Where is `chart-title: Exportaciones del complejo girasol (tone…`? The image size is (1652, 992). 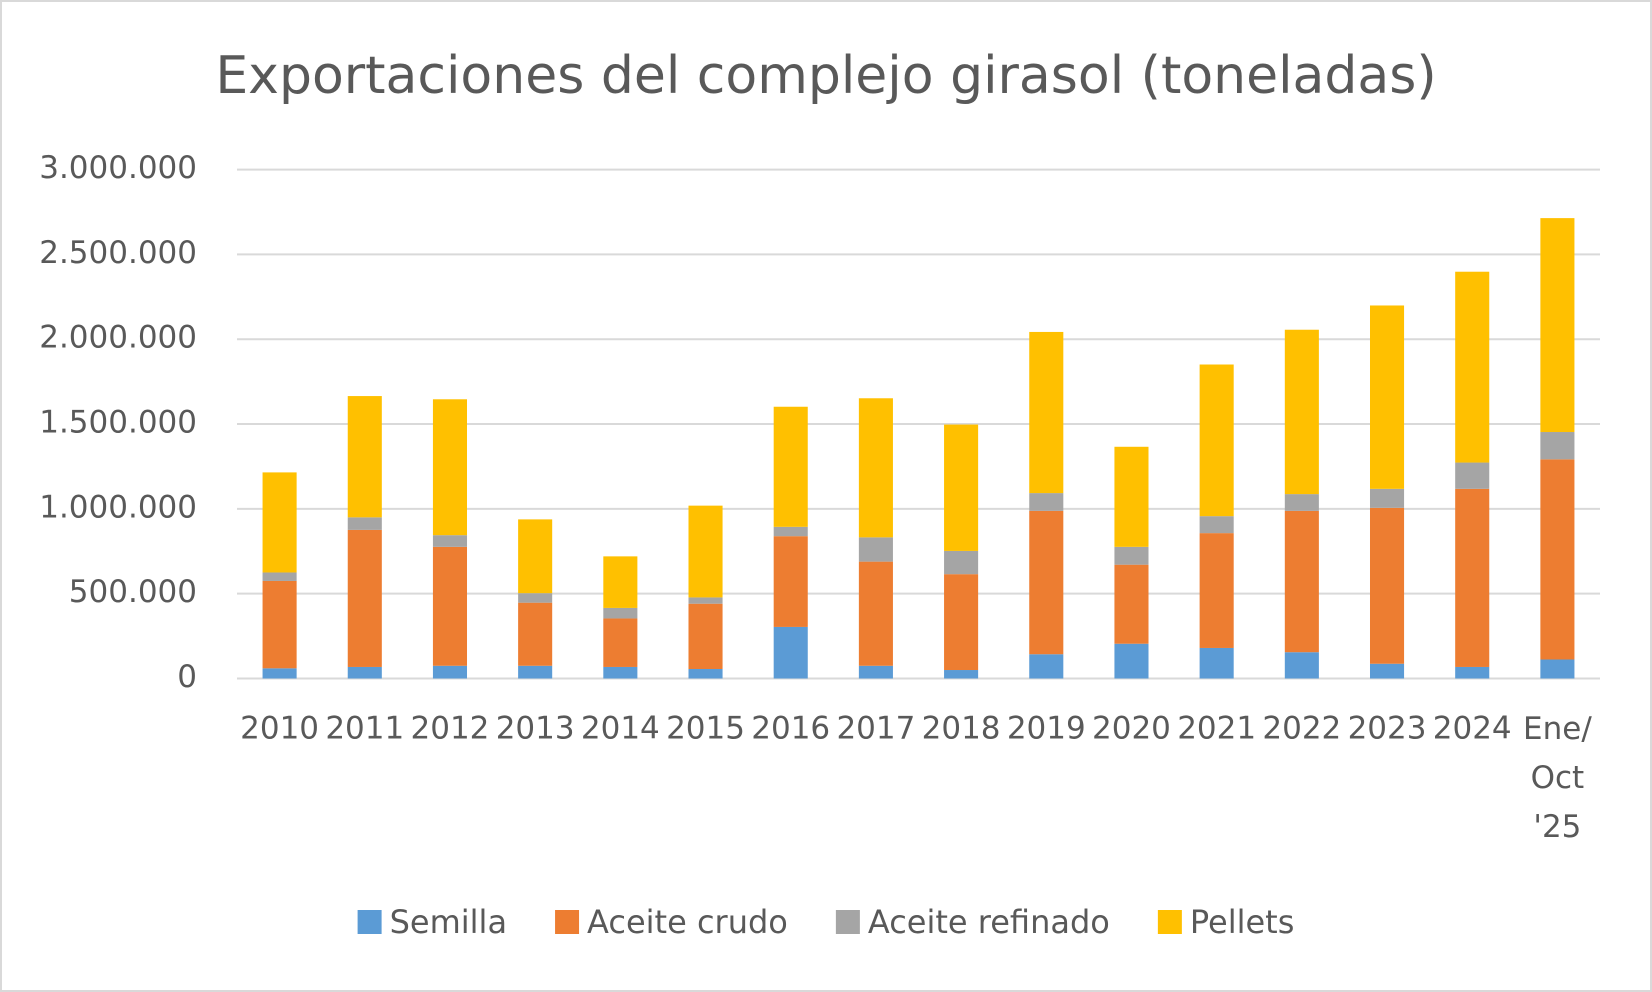 chart-title: Exportaciones del complejo girasol (tone… is located at coordinates (825, 76).